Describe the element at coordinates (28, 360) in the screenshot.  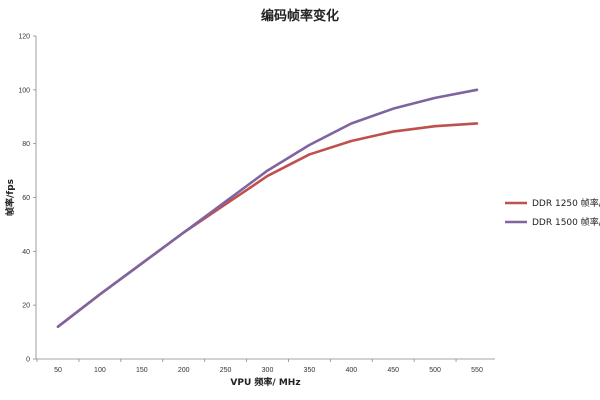
I see `y-tick-label: 0` at that location.